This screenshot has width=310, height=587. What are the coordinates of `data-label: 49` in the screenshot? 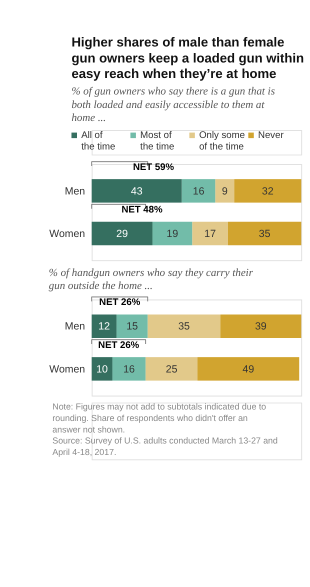 It's located at (248, 370).